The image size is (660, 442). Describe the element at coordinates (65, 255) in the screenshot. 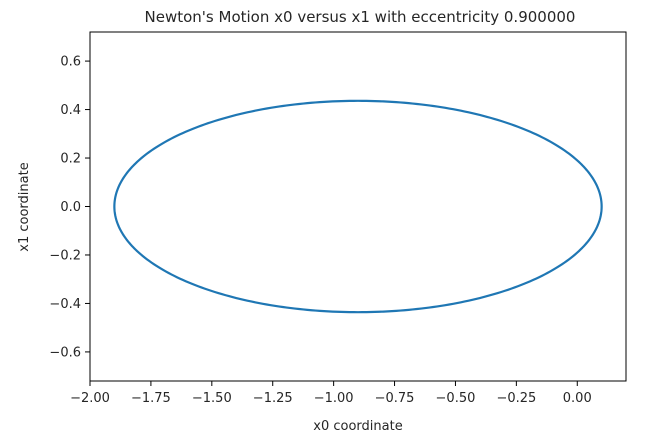

I see `y-tick-label: −0.2` at that location.